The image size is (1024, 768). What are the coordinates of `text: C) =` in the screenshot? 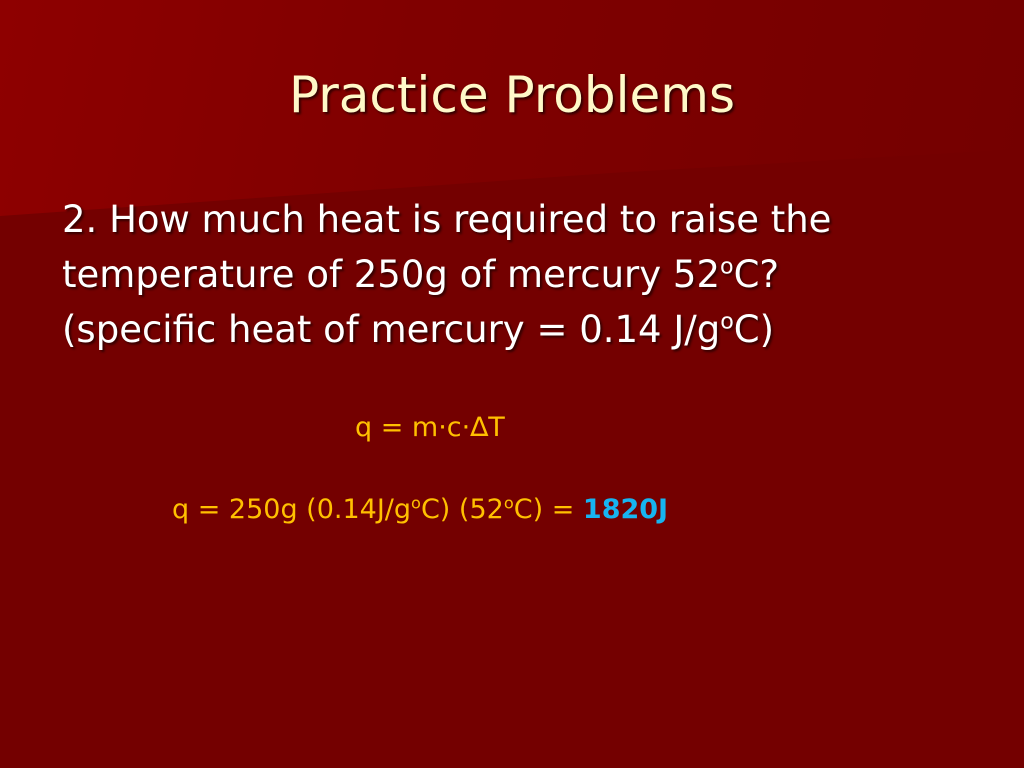 It's located at (548, 509).